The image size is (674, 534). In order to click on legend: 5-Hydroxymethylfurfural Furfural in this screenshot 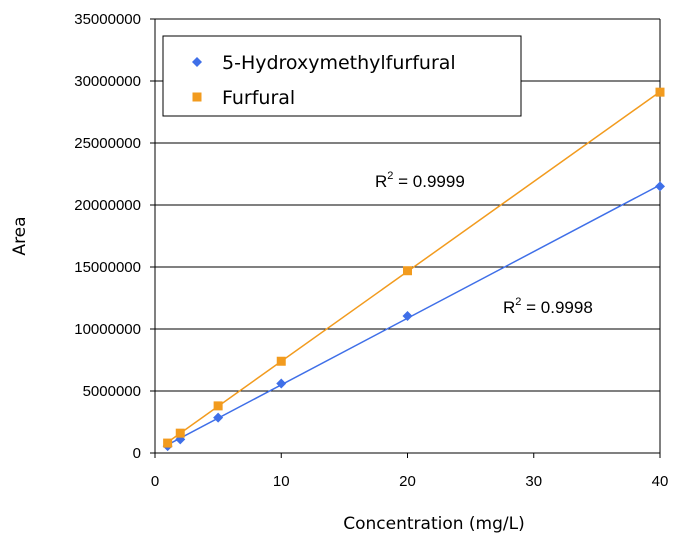, I will do `click(342, 76)`.